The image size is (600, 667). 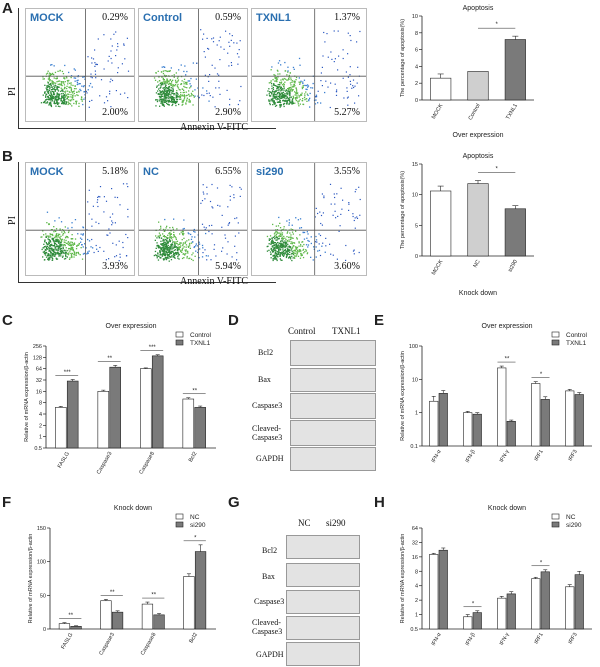 What do you see at coordinates (302, 331) in the screenshot?
I see `blot-header: Control` at bounding box center [302, 331].